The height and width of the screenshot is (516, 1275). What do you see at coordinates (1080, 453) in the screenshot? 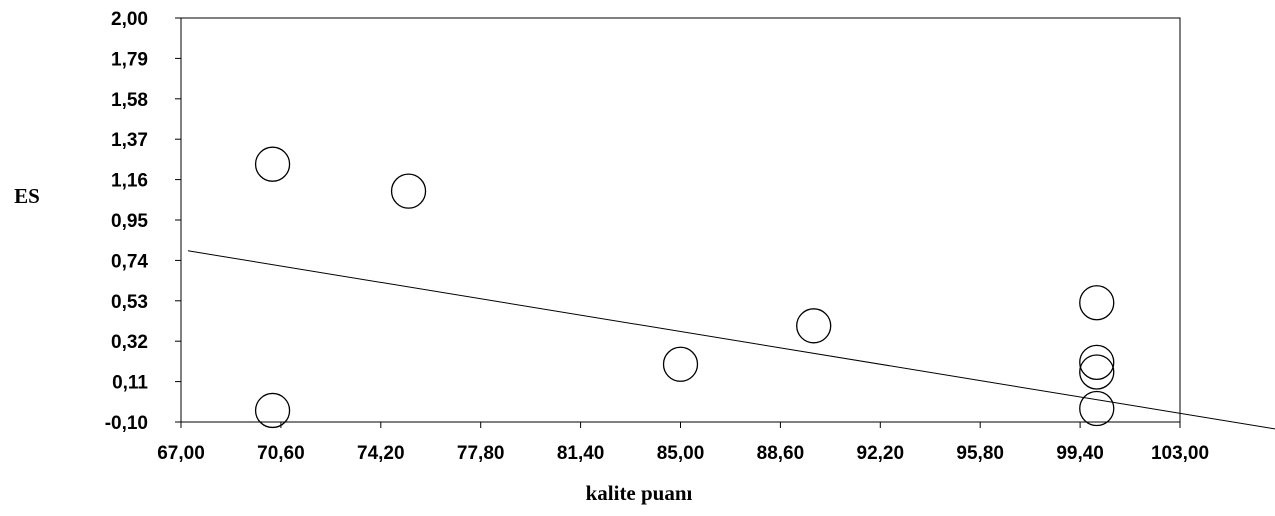
I see `x-tick-label: 99,40` at bounding box center [1080, 453].